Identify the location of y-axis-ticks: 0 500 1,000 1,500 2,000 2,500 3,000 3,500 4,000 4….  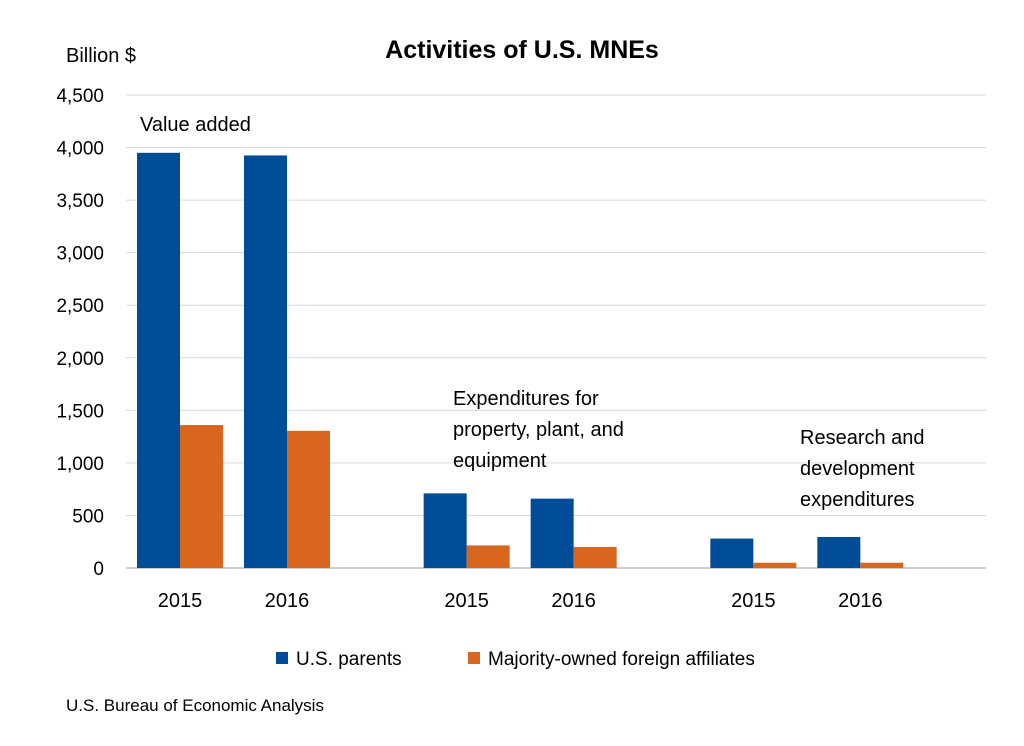
(80, 333).